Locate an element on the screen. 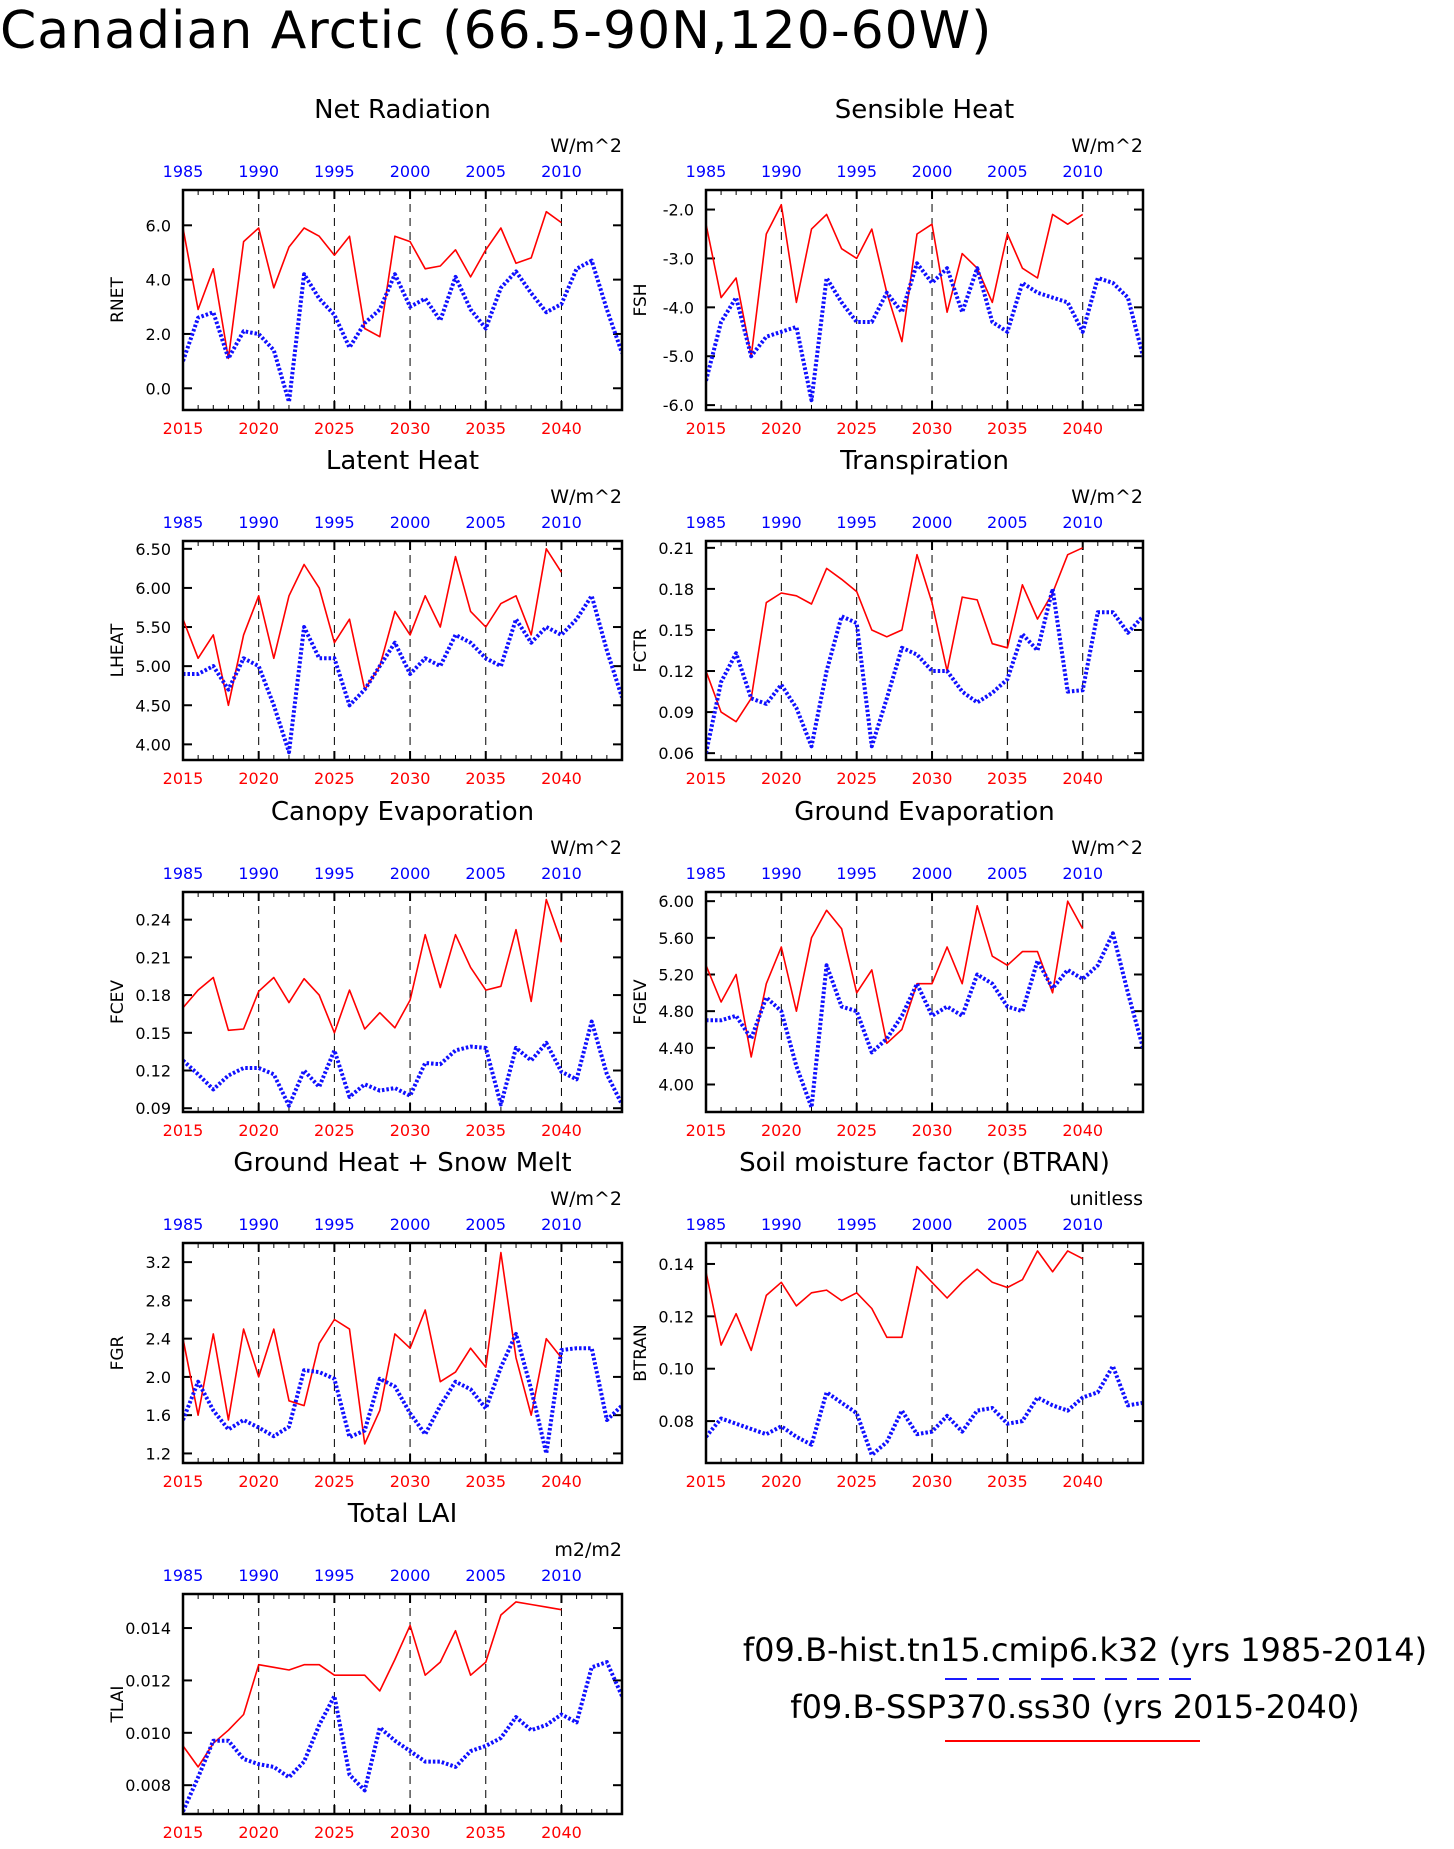  x-tick-label: 2035 is located at coordinates (485, 1832).